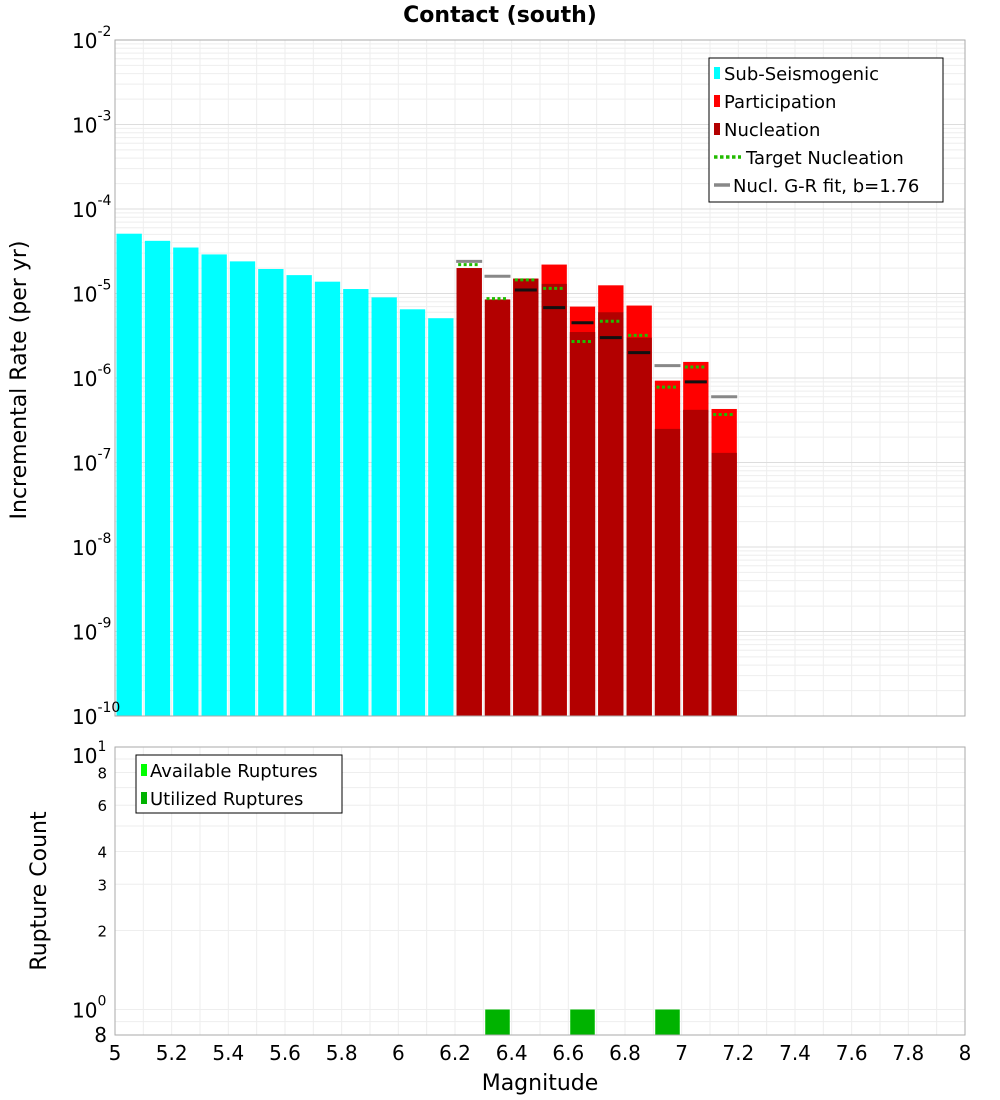  What do you see at coordinates (92, 207) in the screenshot?
I see `top-y-tick-label: 10⁻⁴` at bounding box center [92, 207].